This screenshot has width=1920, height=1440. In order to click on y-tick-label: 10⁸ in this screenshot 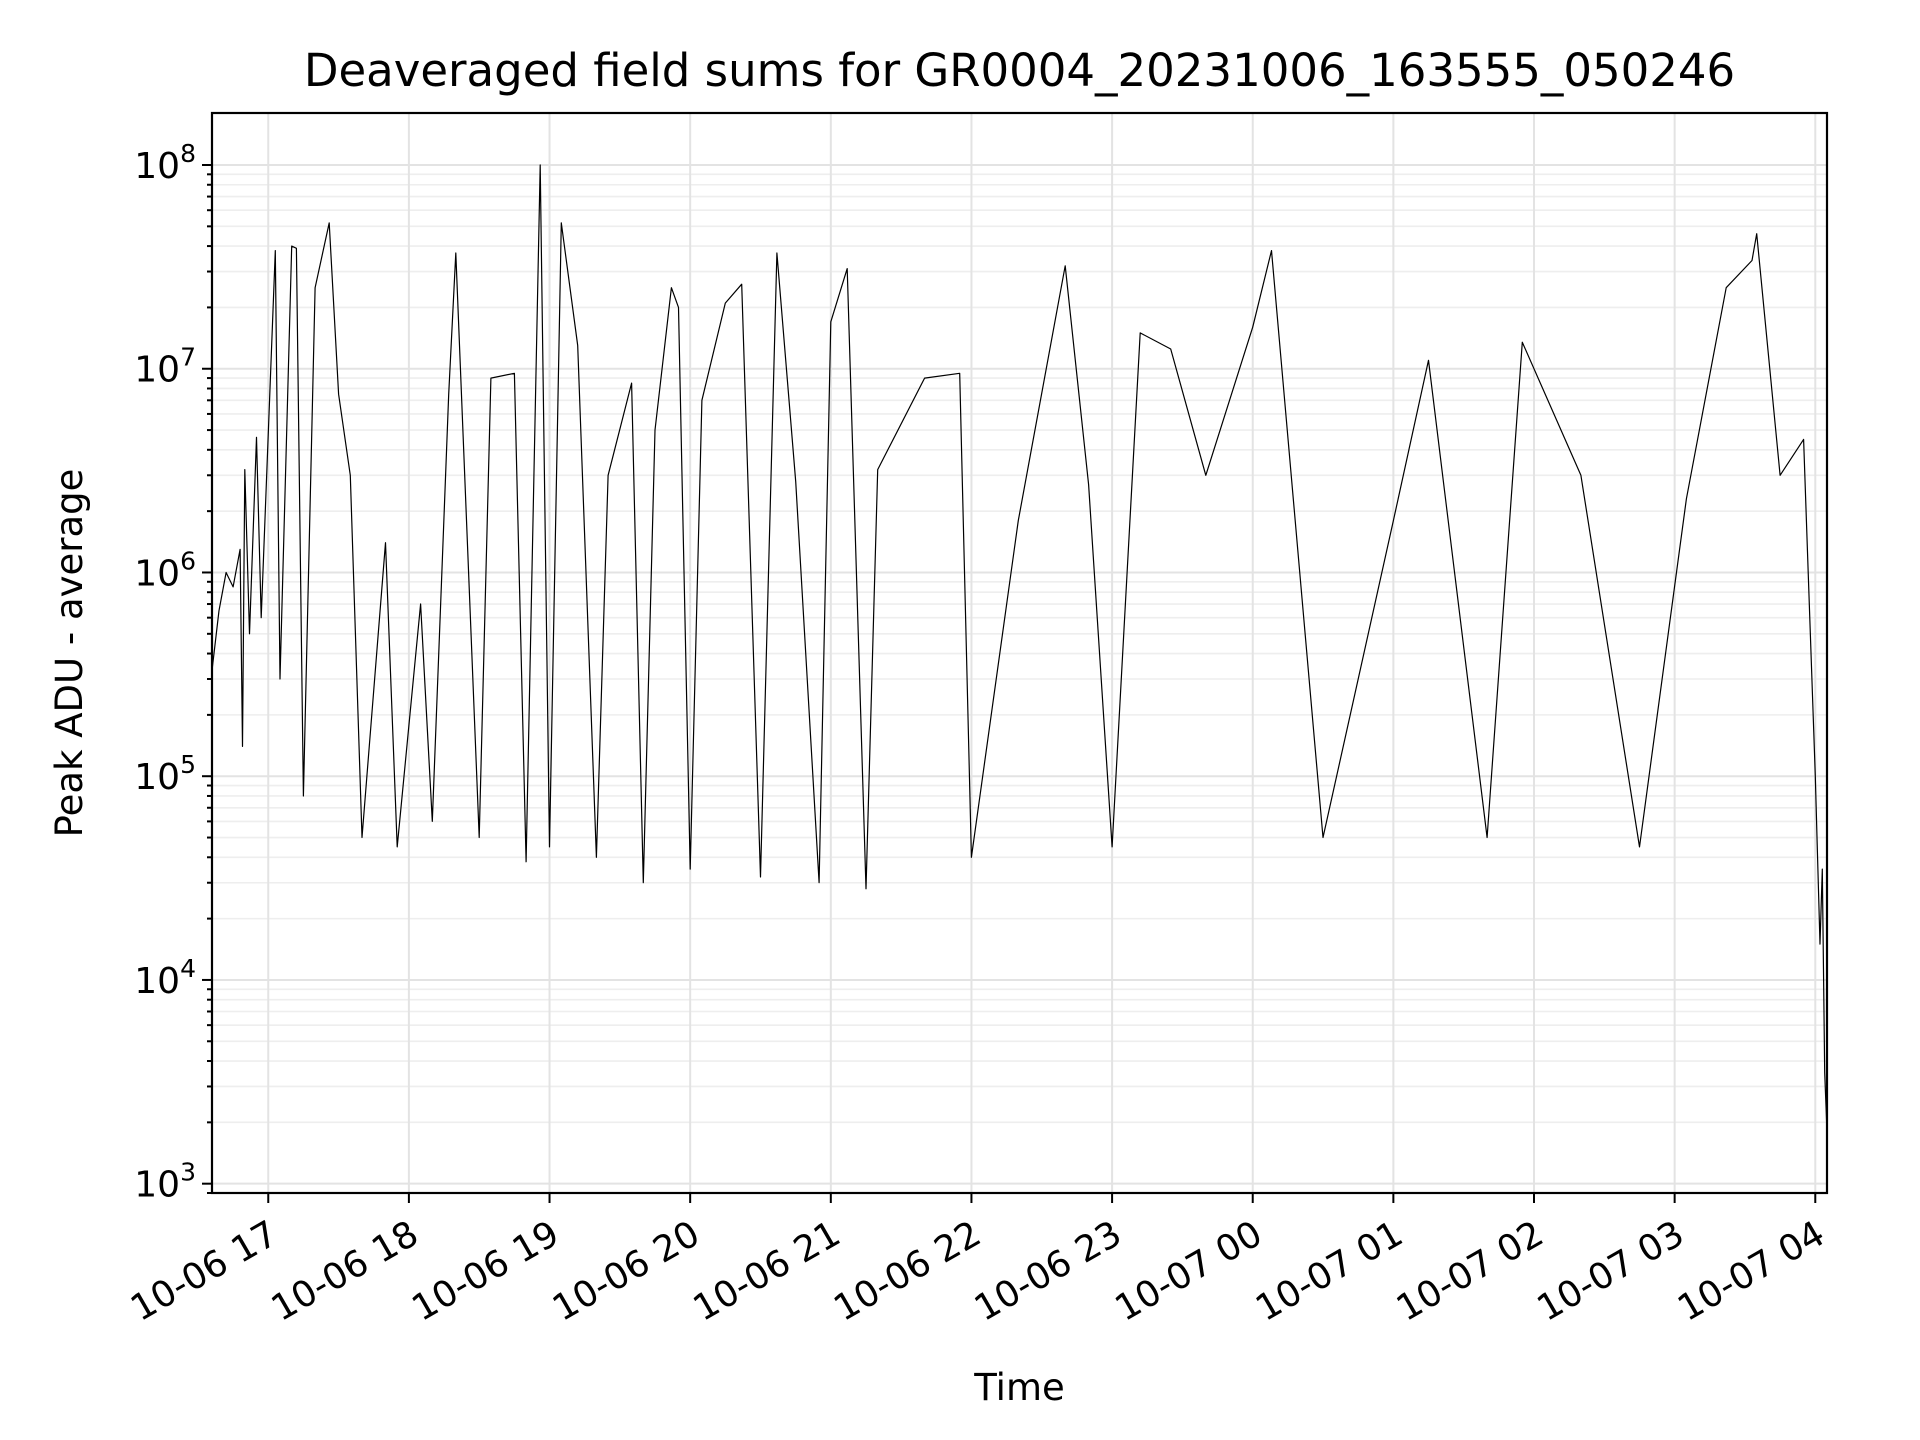, I will do `click(165, 163)`.